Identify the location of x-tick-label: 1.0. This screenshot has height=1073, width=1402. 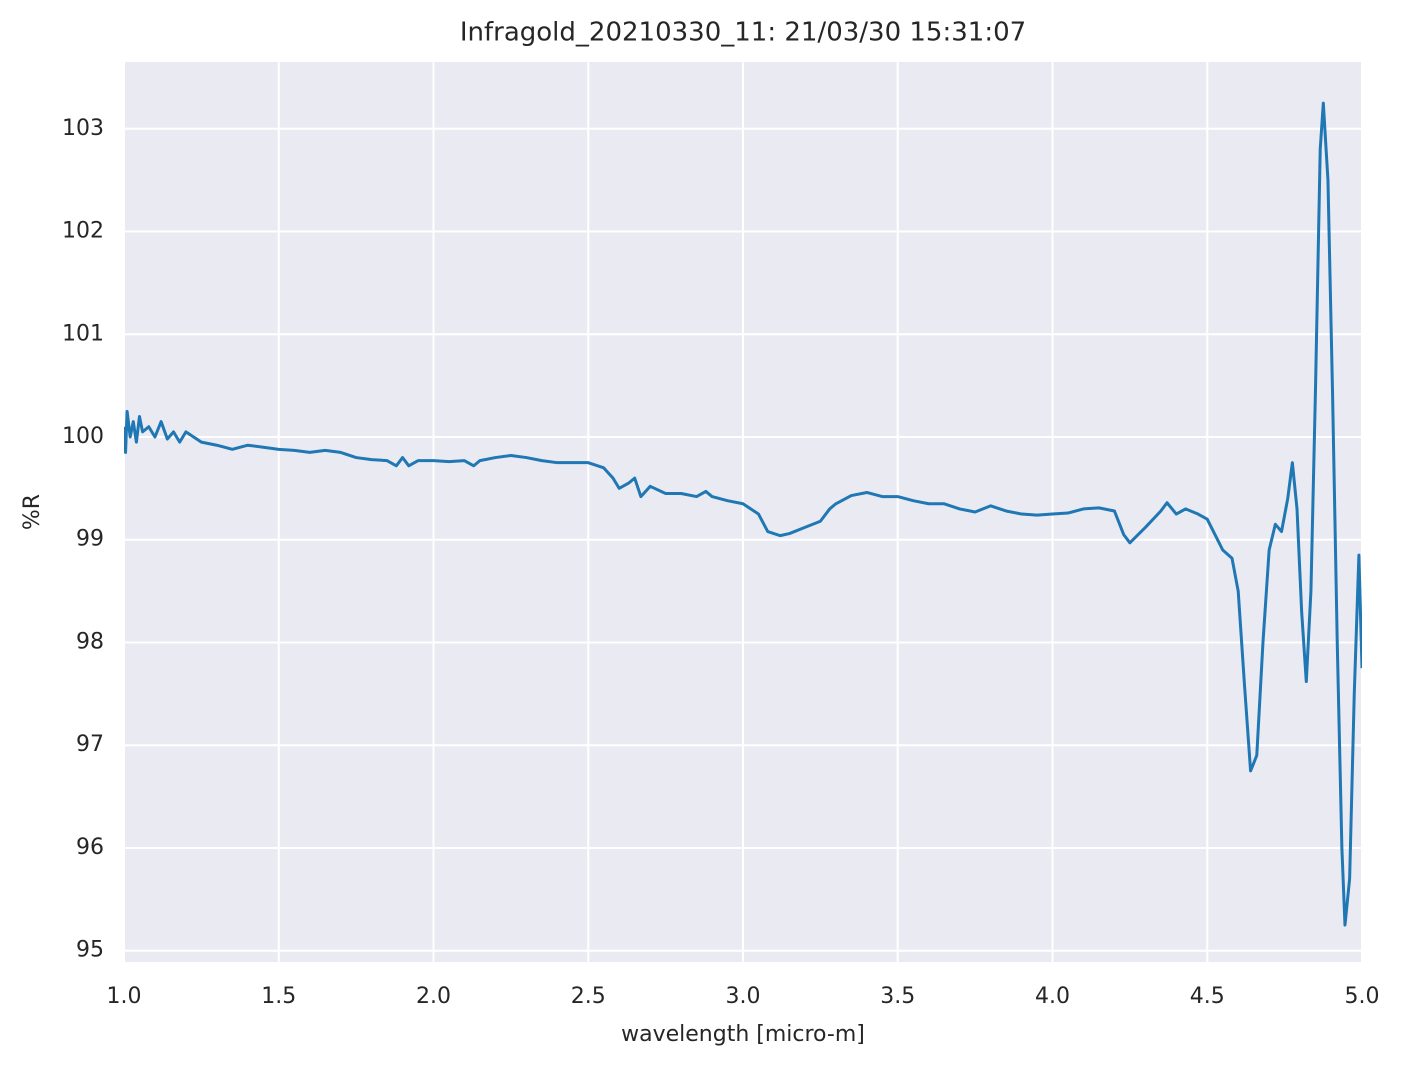
(124, 996).